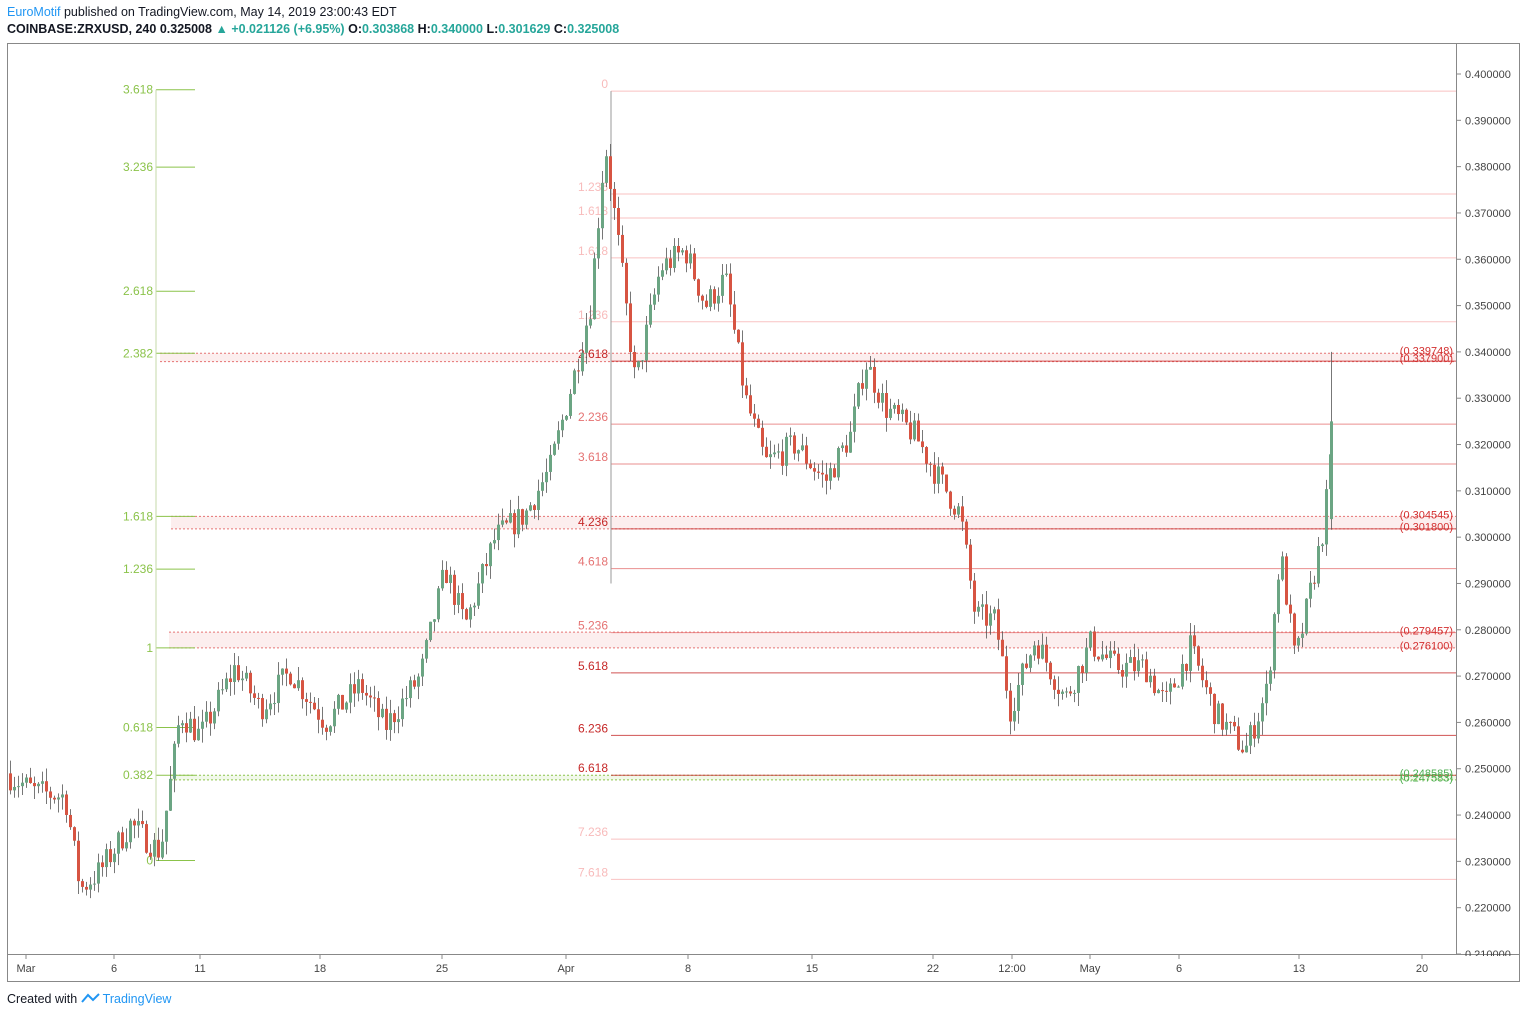  Describe the element at coordinates (814, 522) in the screenshot. I see `zone-band` at that location.